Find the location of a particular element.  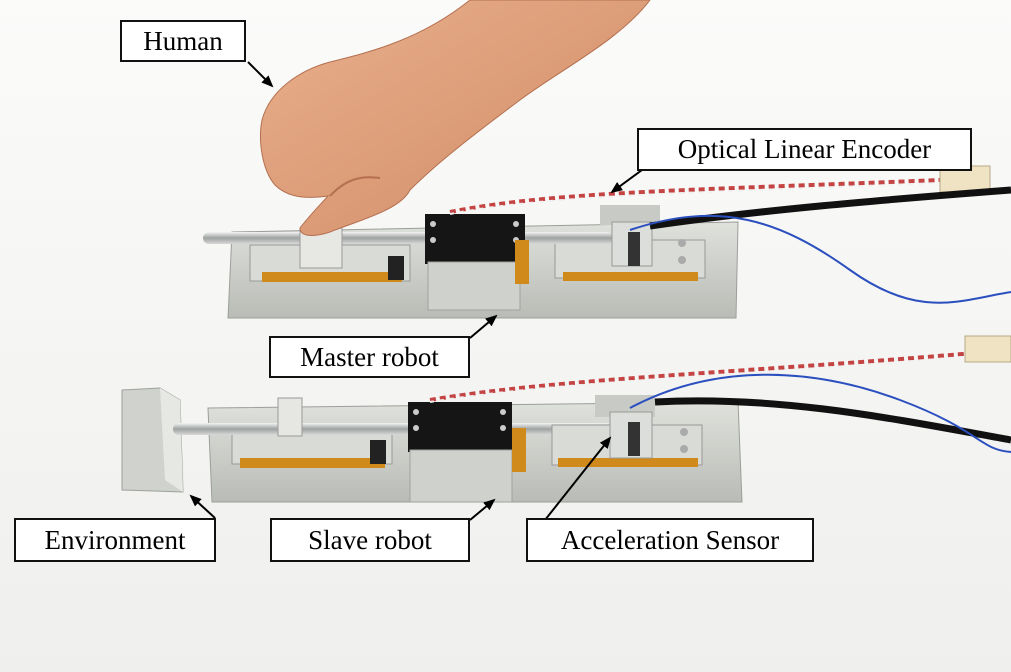

slave-robot-label: Slave robot is located at coordinates (370, 540).